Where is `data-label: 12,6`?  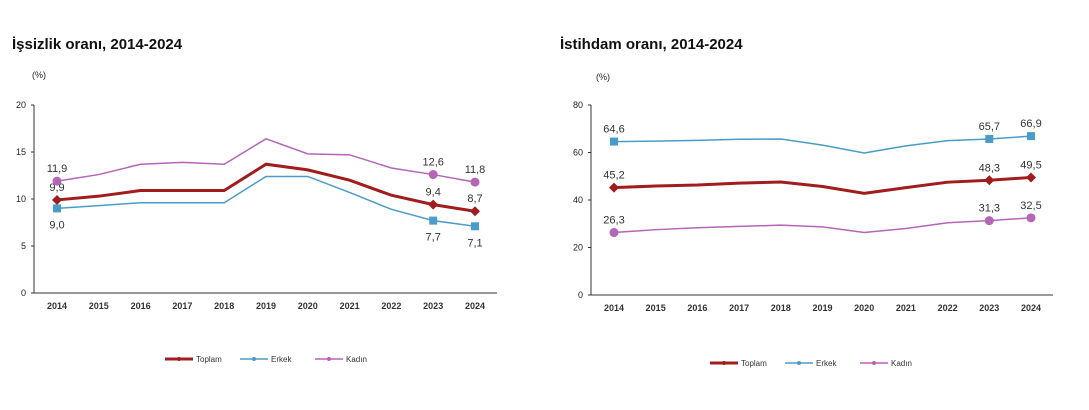 data-label: 12,6 is located at coordinates (432, 163).